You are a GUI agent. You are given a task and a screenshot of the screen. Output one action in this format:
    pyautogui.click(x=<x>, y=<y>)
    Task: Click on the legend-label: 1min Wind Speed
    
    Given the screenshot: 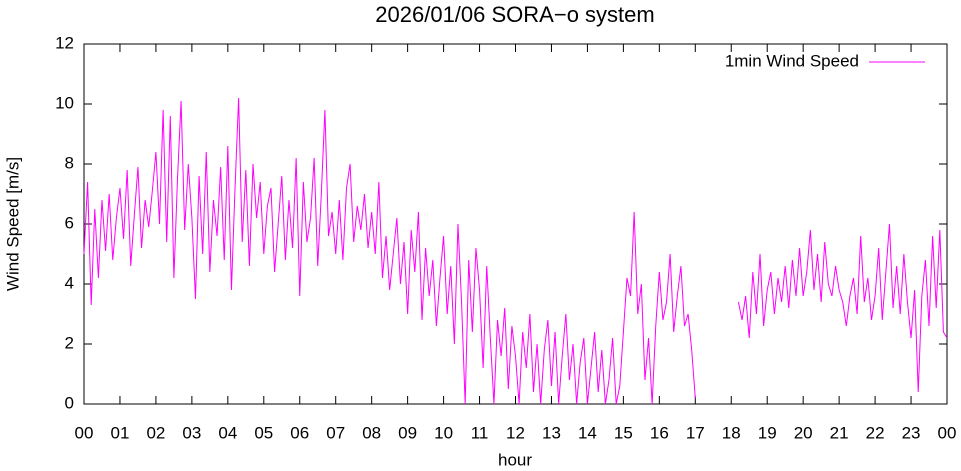 What is the action you would take?
    pyautogui.click(x=792, y=60)
    